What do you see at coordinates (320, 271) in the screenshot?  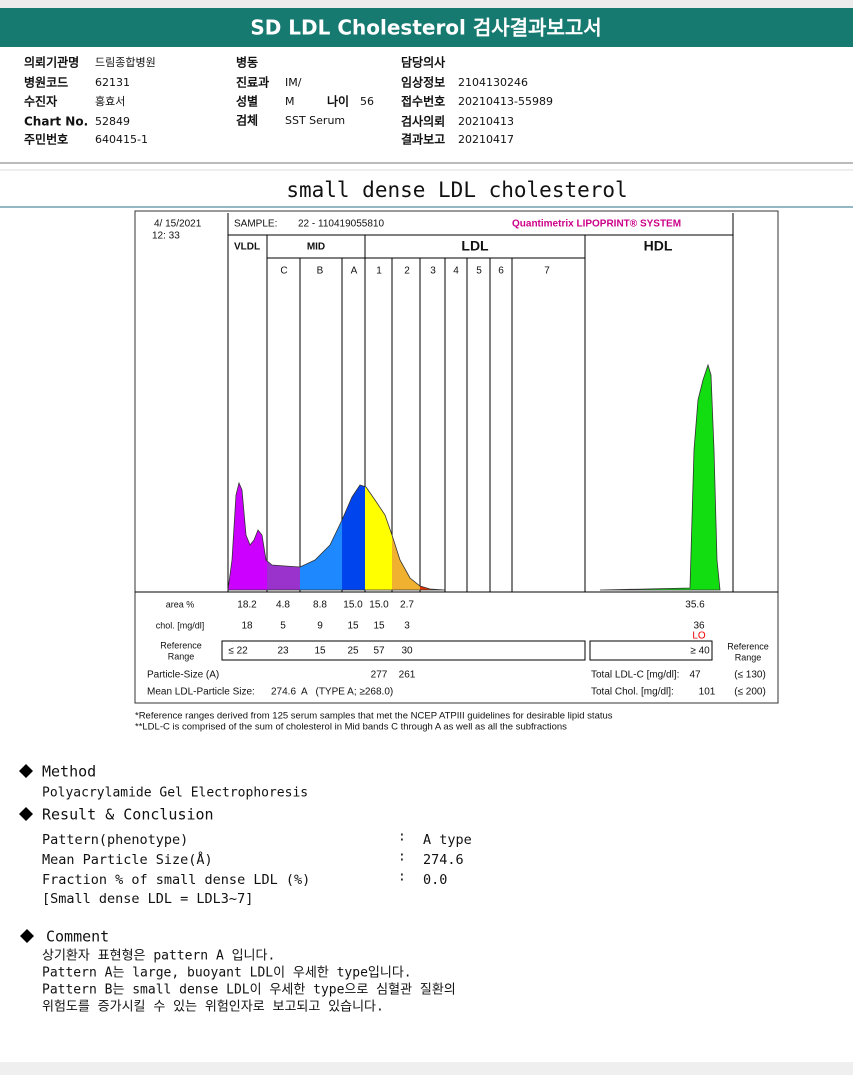 I see `band-label: B` at bounding box center [320, 271].